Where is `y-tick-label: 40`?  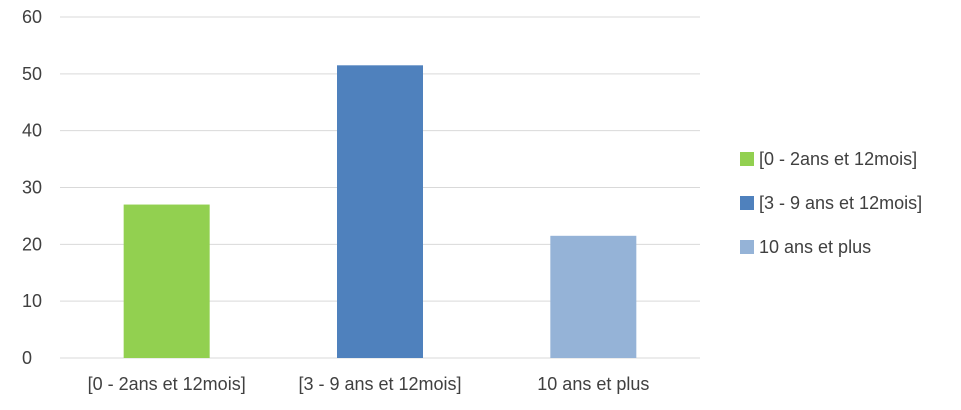
y-tick-label: 40 is located at coordinates (32, 131).